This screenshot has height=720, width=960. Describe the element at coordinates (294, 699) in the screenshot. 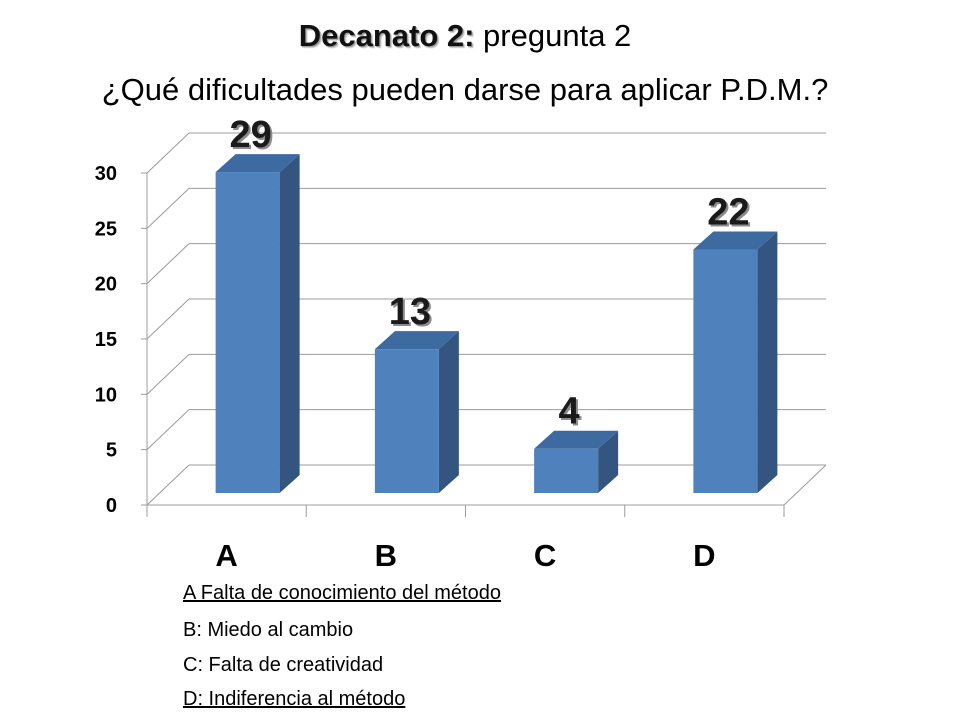

I see `legend-item-d: D: Indiferencia al método` at that location.